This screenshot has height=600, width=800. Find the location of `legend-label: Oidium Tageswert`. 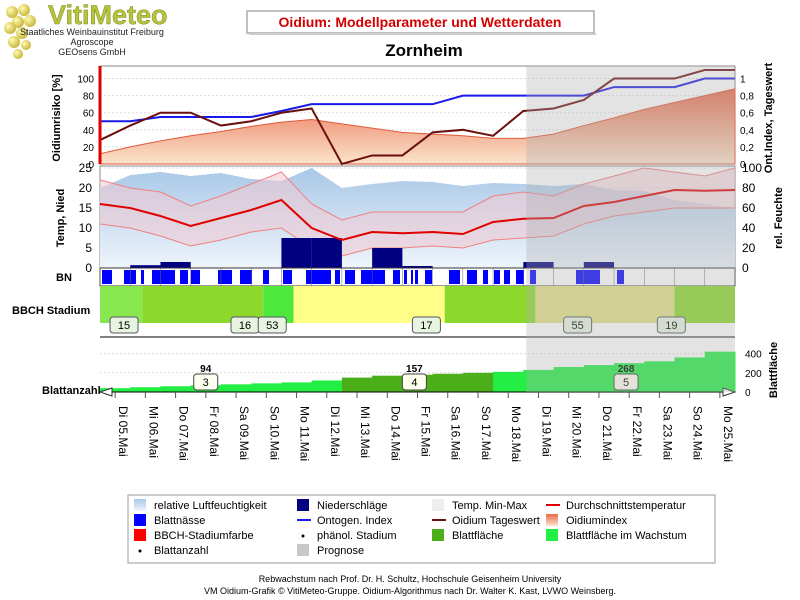

legend-label: Oidium Tageswert is located at coordinates (496, 521).